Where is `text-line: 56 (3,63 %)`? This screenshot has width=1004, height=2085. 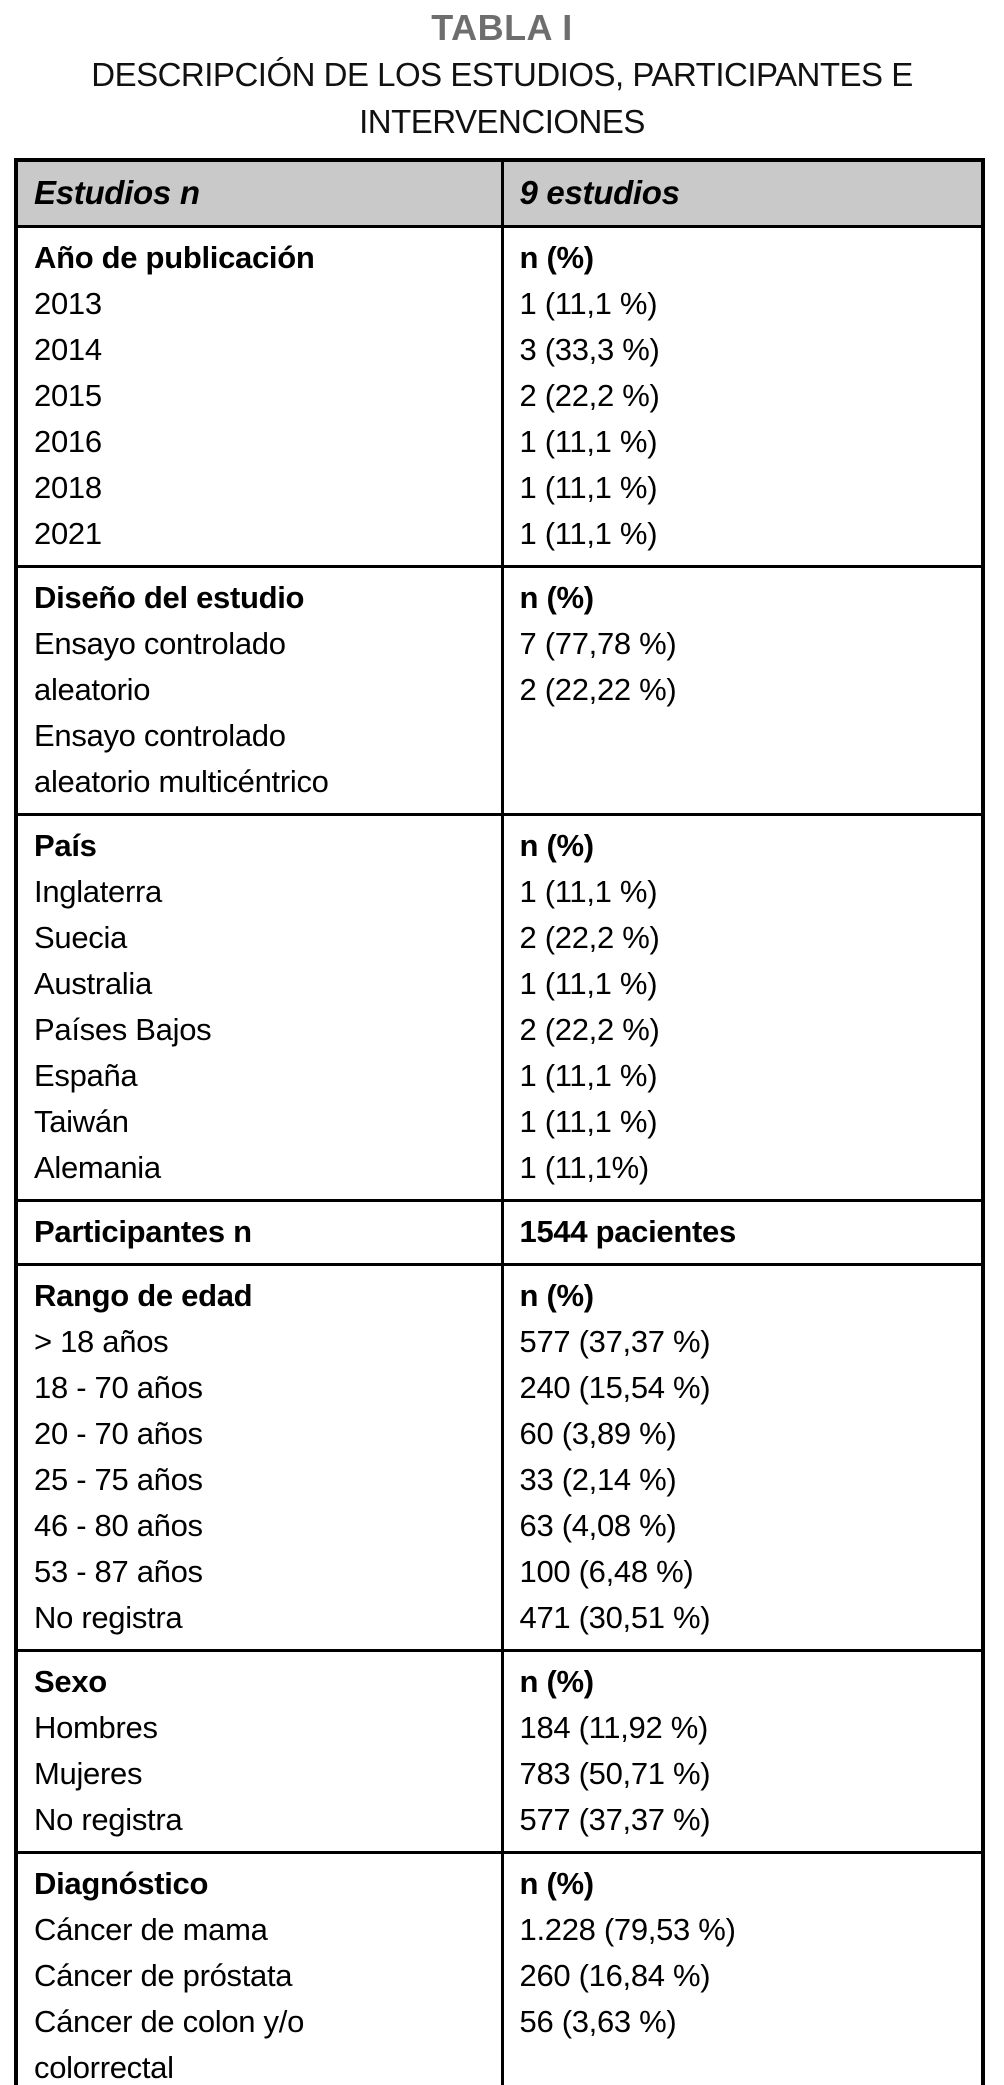
text-line: 56 (3,63 %) is located at coordinates (598, 2021).